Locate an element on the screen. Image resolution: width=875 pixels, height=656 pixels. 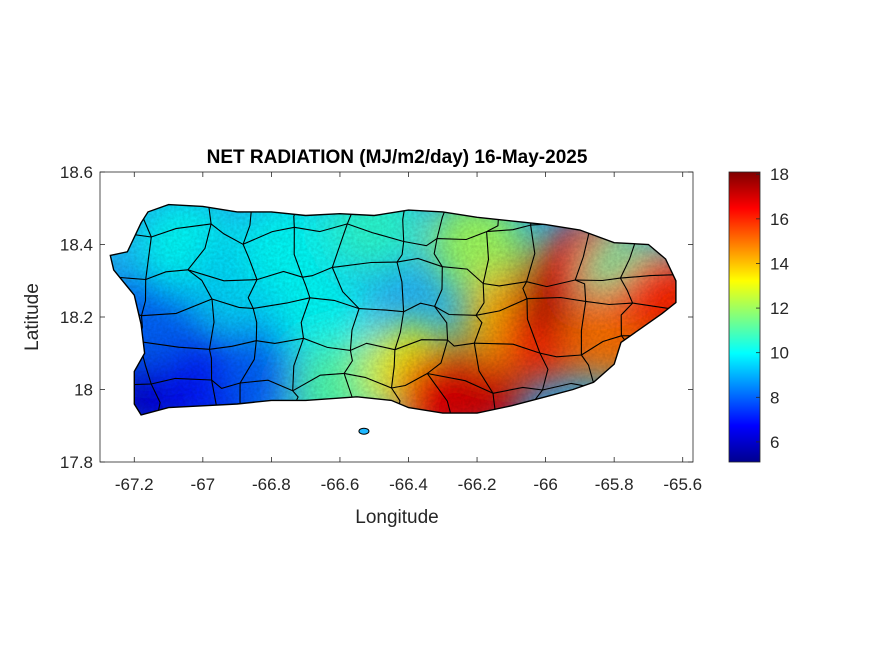
islets is located at coordinates (364, 431).